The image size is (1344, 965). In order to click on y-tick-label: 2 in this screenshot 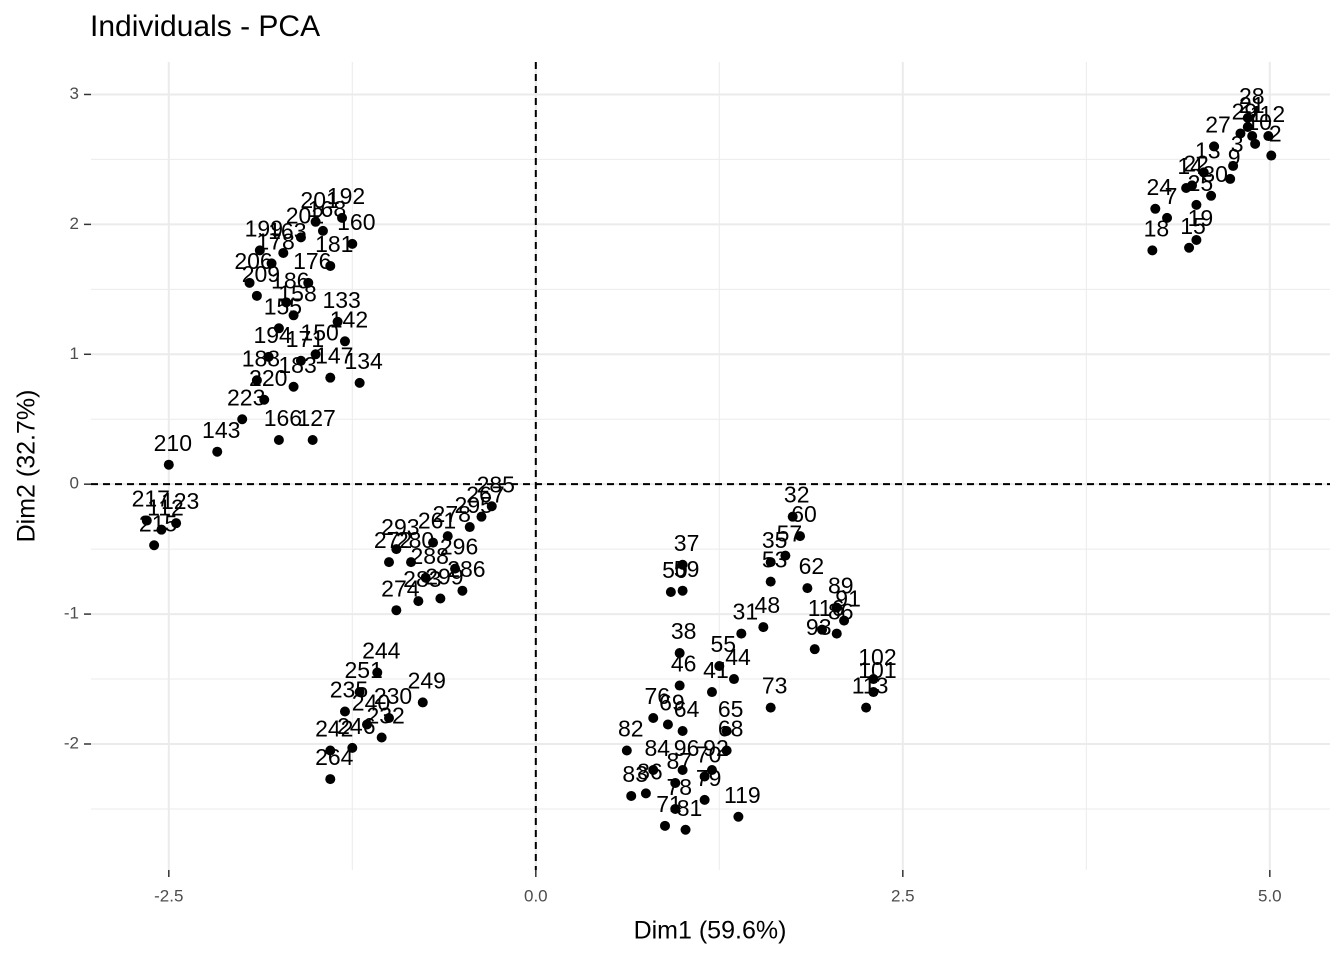, I will do `click(74, 223)`.